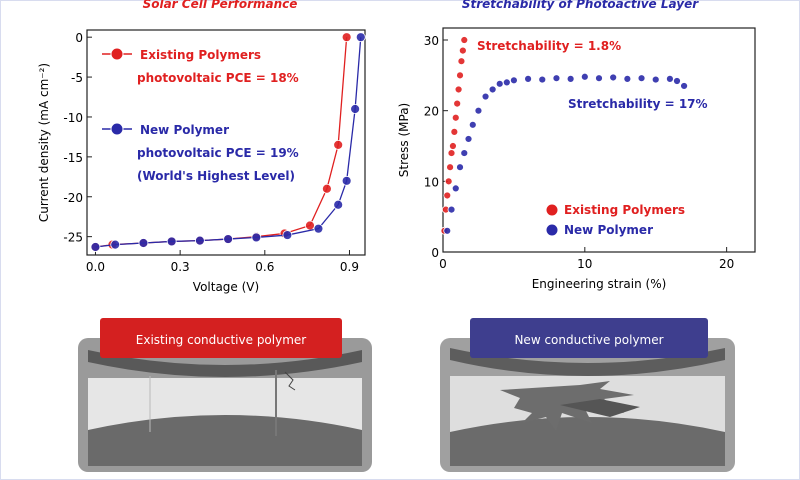 The width and height of the screenshot is (800, 480). What do you see at coordinates (226, 287) in the screenshot?
I see `x-axis-label: Voltage (V)` at bounding box center [226, 287].